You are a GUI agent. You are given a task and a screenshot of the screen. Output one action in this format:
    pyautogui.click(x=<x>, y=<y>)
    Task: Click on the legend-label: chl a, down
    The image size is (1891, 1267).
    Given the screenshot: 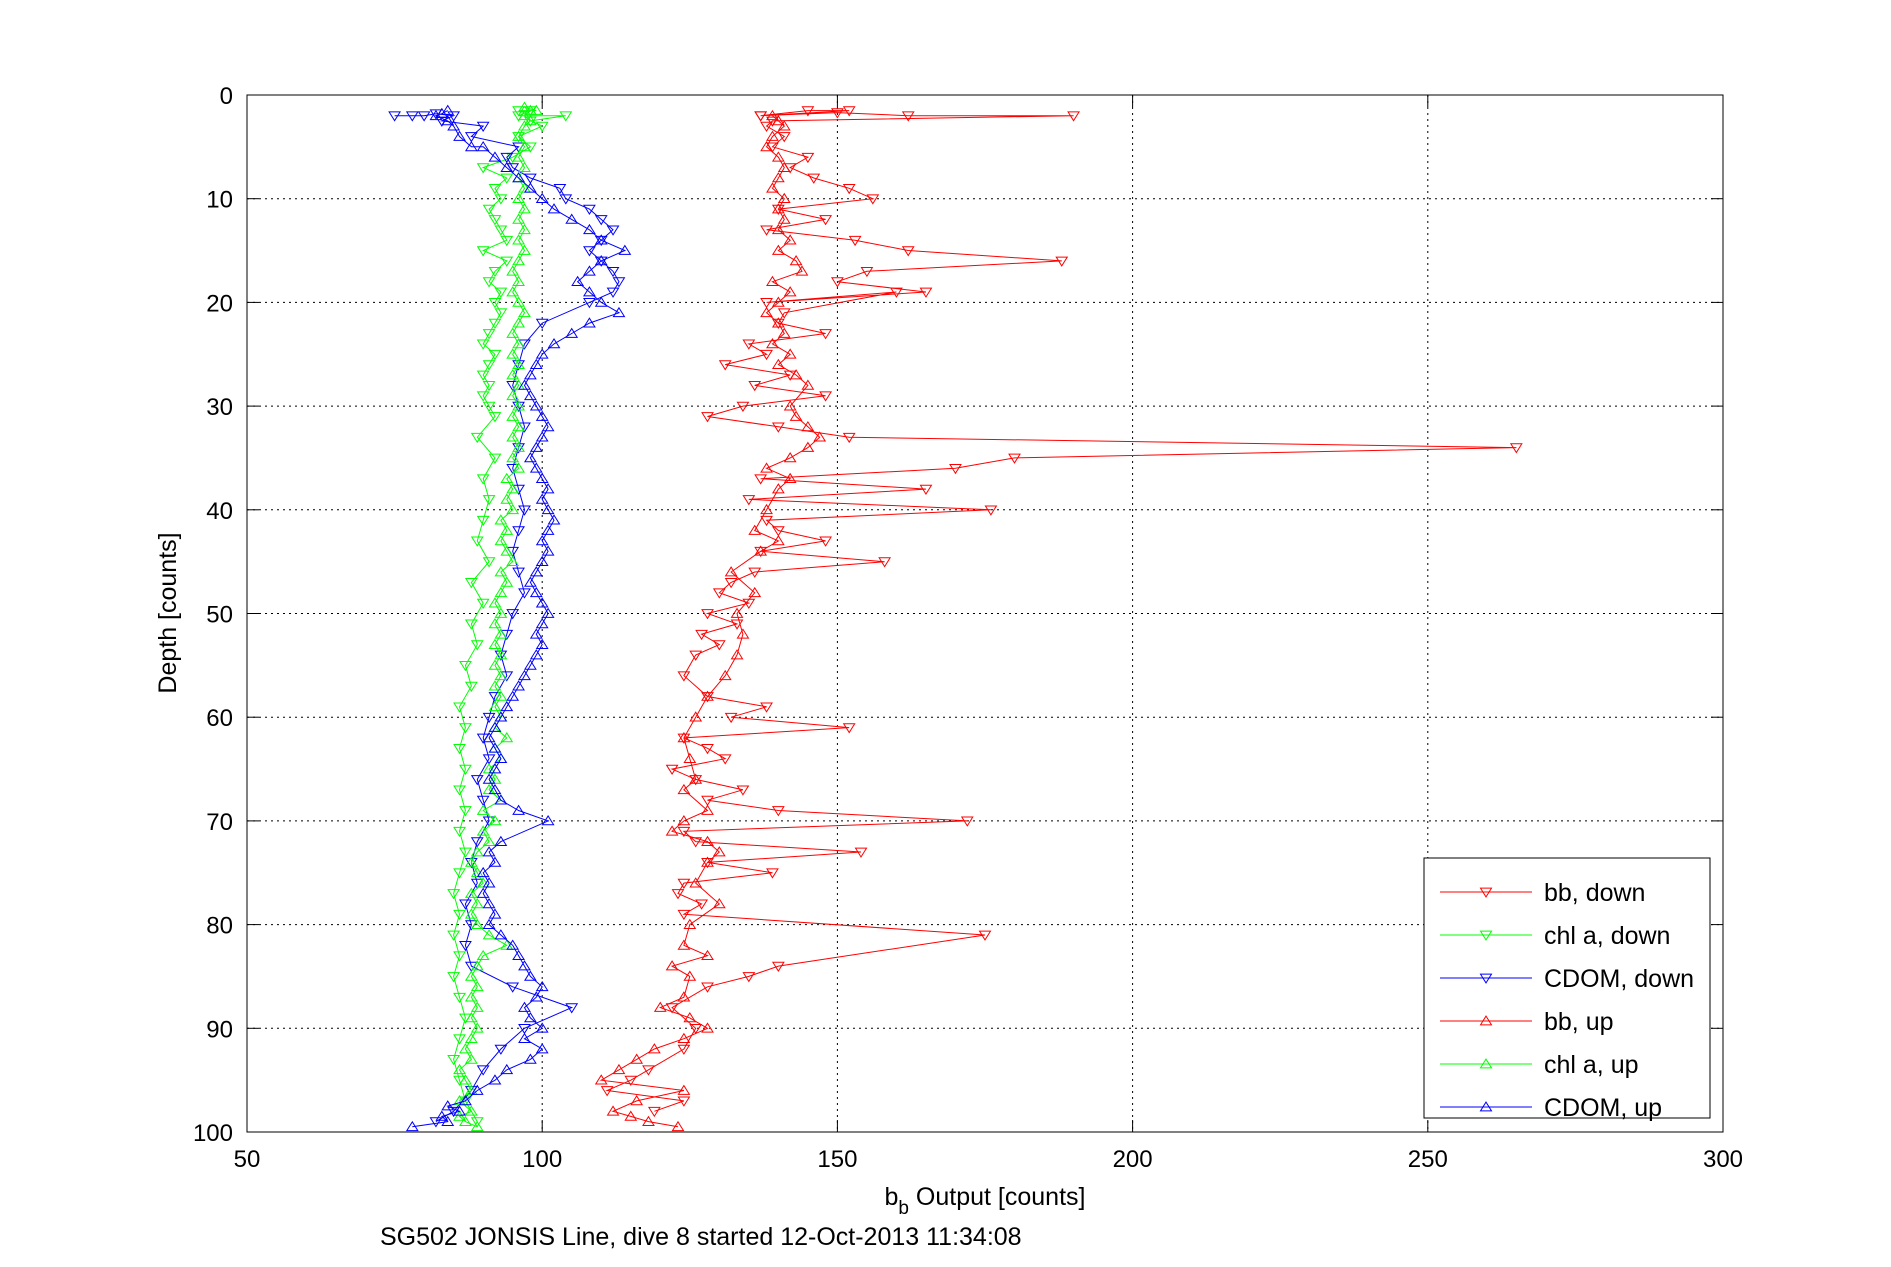 What is the action you would take?
    pyautogui.click(x=1607, y=936)
    